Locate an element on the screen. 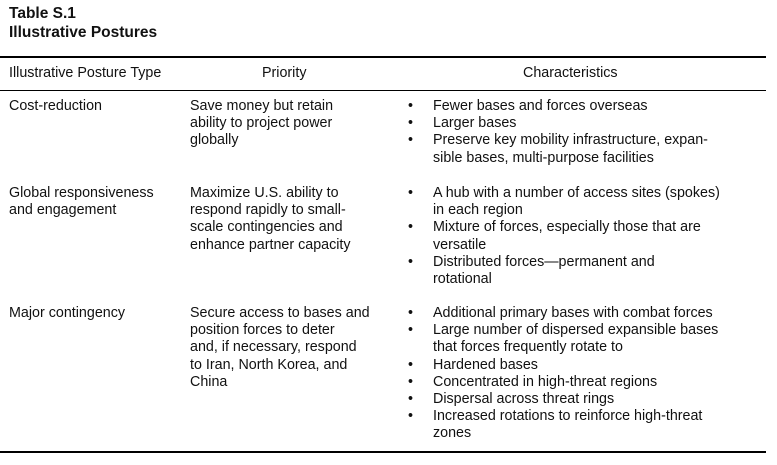 The width and height of the screenshot is (777, 465). text-line: Fewer bases and forces overseas is located at coordinates (540, 106).